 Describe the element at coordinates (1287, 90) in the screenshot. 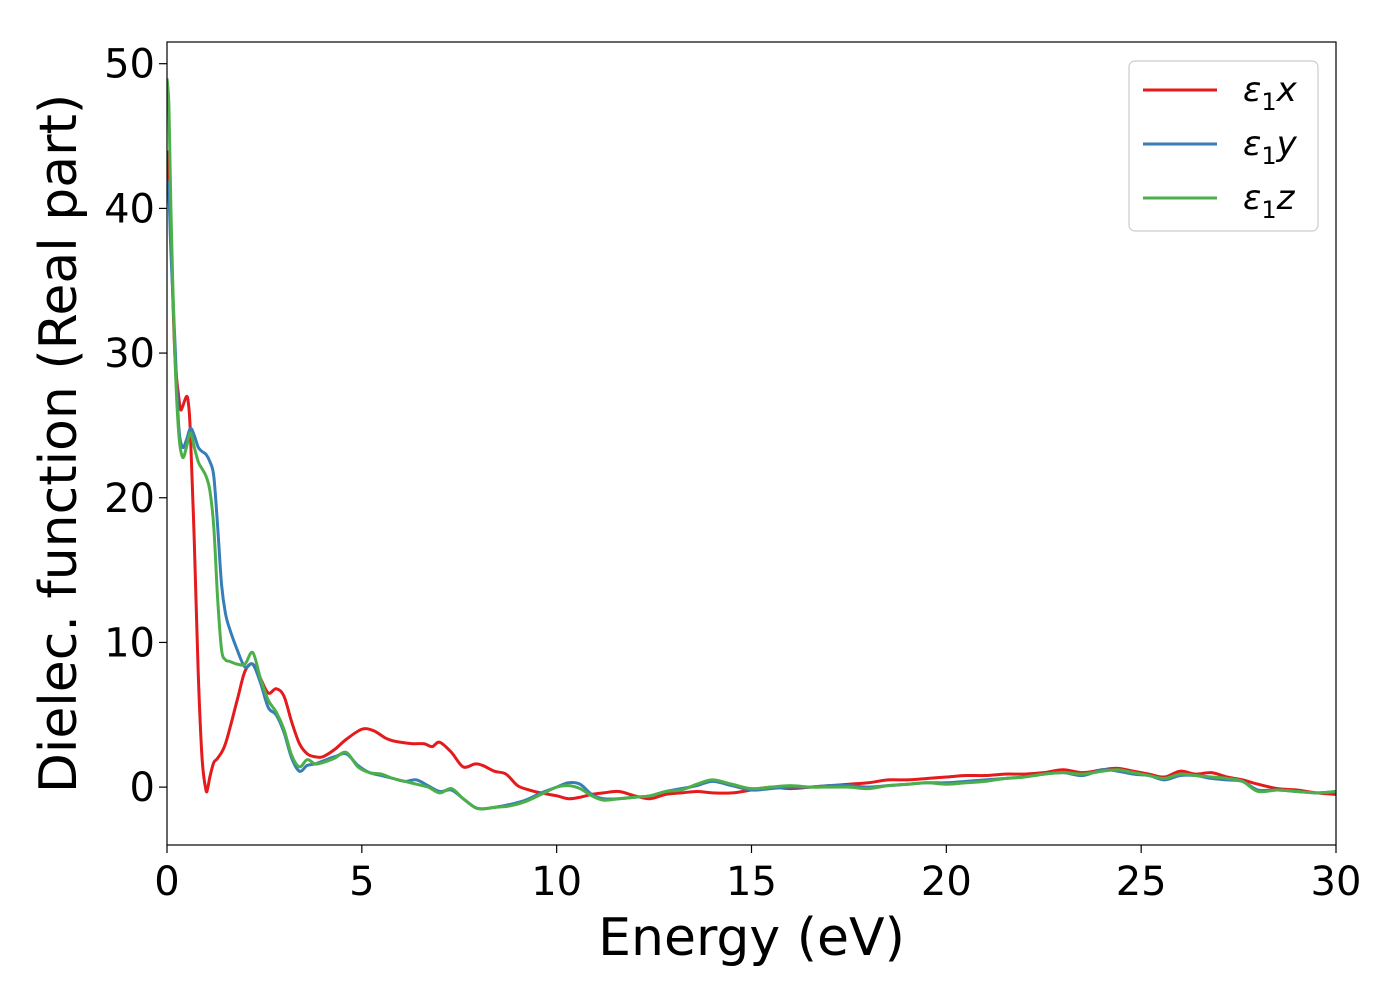

I see `legend-label-suffix: x` at that location.